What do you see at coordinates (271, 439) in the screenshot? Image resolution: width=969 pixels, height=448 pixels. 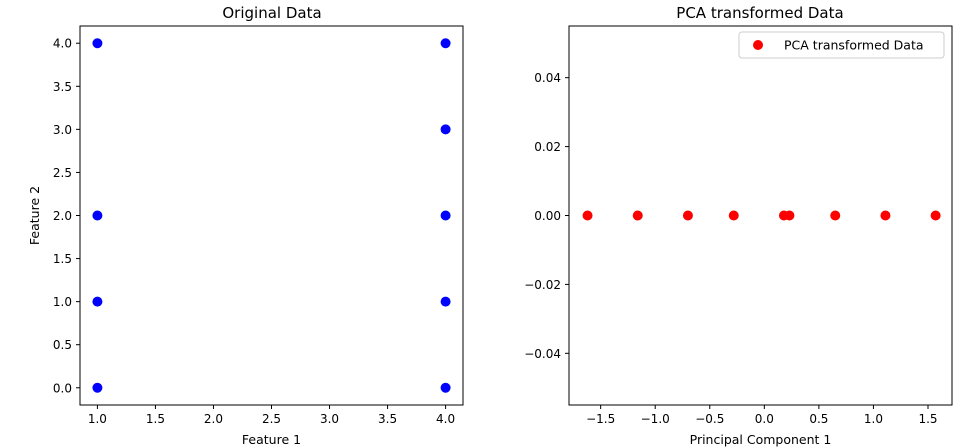 I see `x-axis-label: Feature 1` at bounding box center [271, 439].